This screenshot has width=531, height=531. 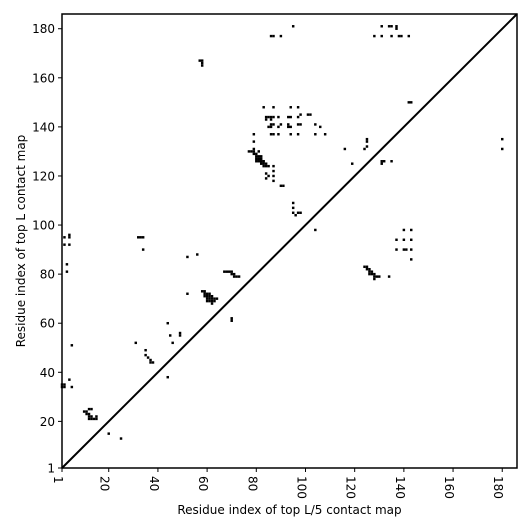 What do you see at coordinates (47, 422) in the screenshot?
I see `y-tick-label: 20` at bounding box center [47, 422].